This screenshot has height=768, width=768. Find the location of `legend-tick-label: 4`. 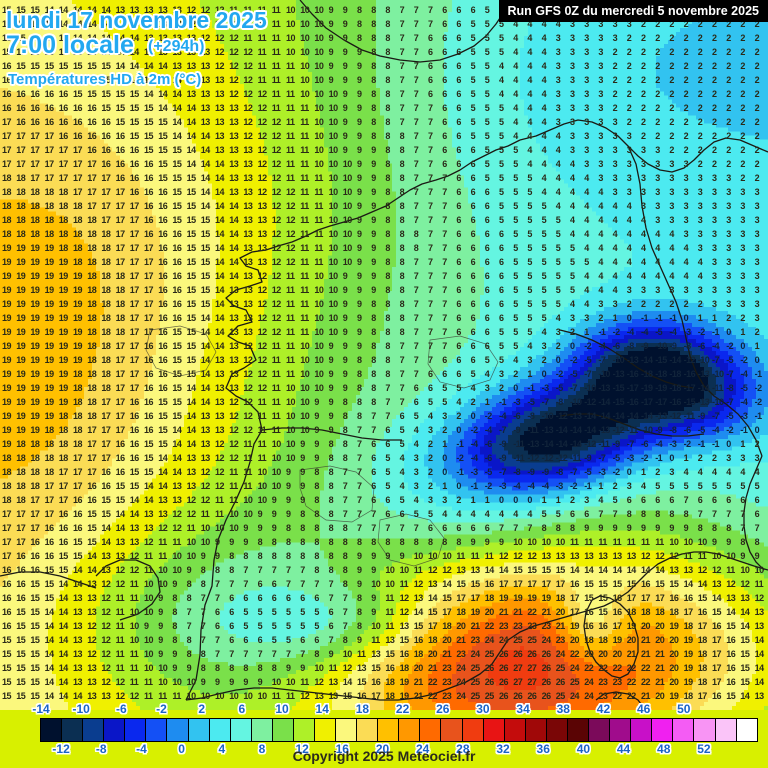

legend-tick-label: 4 is located at coordinates (221, 749).